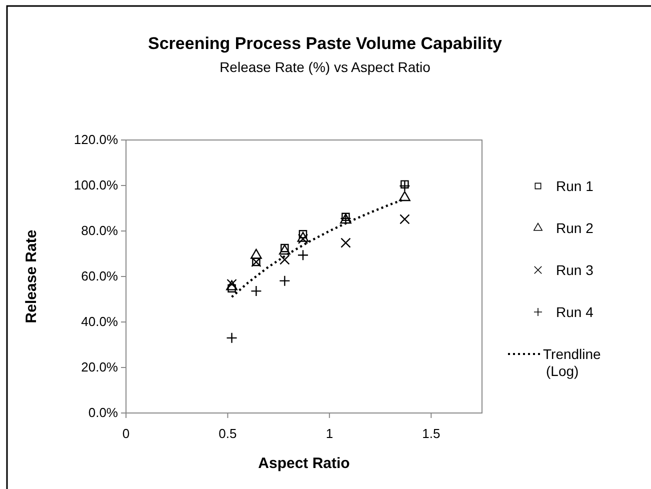 The width and height of the screenshot is (651, 489). What do you see at coordinates (325, 67) in the screenshot?
I see `chart-subtitle: Release Rate (%) vs Aspect Ratio` at bounding box center [325, 67].